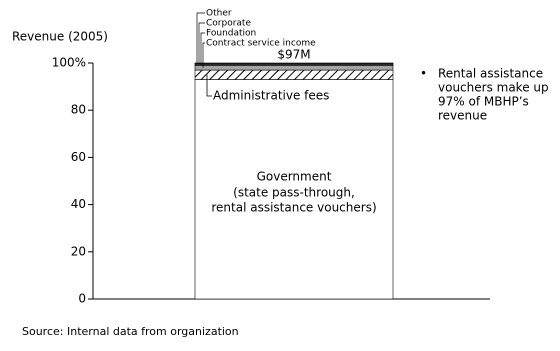 The image size is (560, 351). What do you see at coordinates (60, 37) in the screenshot?
I see `y-axis-label: Revenue (2005)` at bounding box center [60, 37].